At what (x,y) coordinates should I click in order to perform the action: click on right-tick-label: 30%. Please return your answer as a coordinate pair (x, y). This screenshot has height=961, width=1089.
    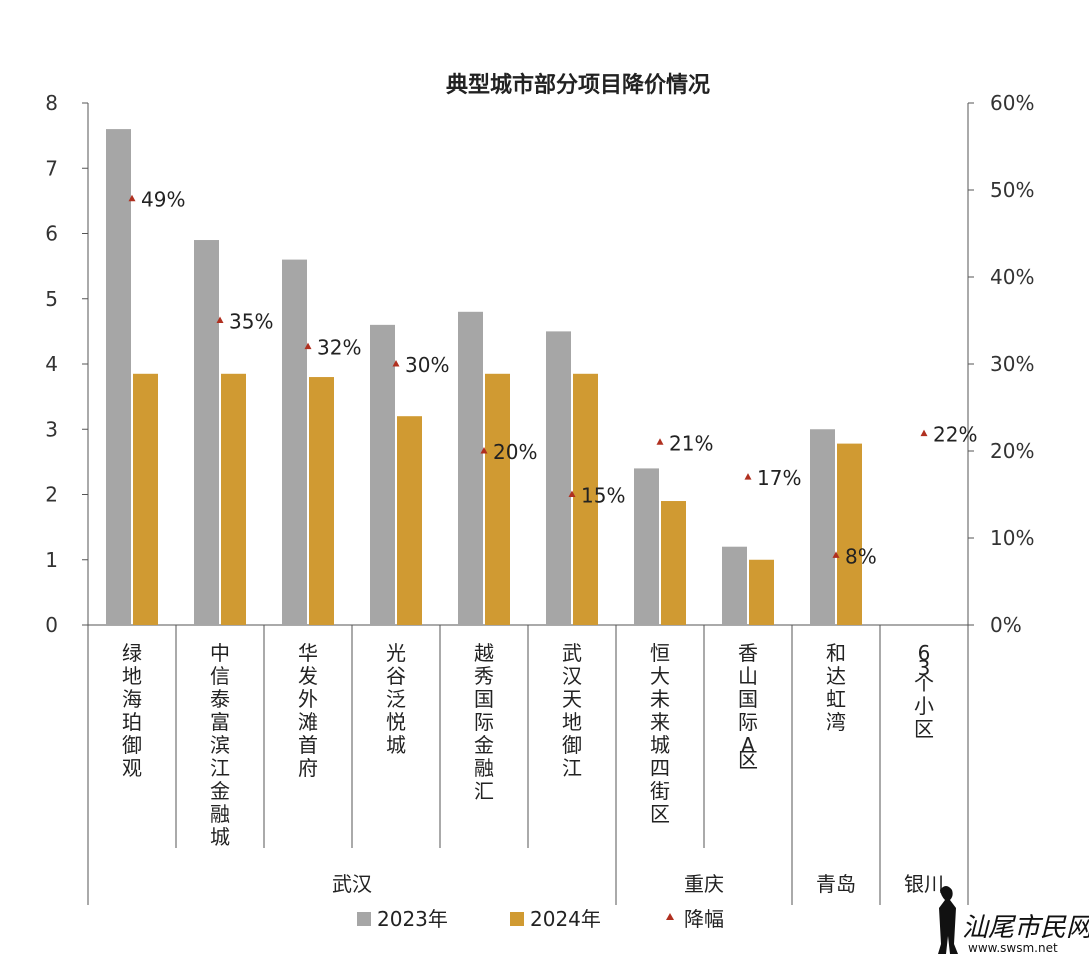
    Looking at the image, I should click on (1012, 364).